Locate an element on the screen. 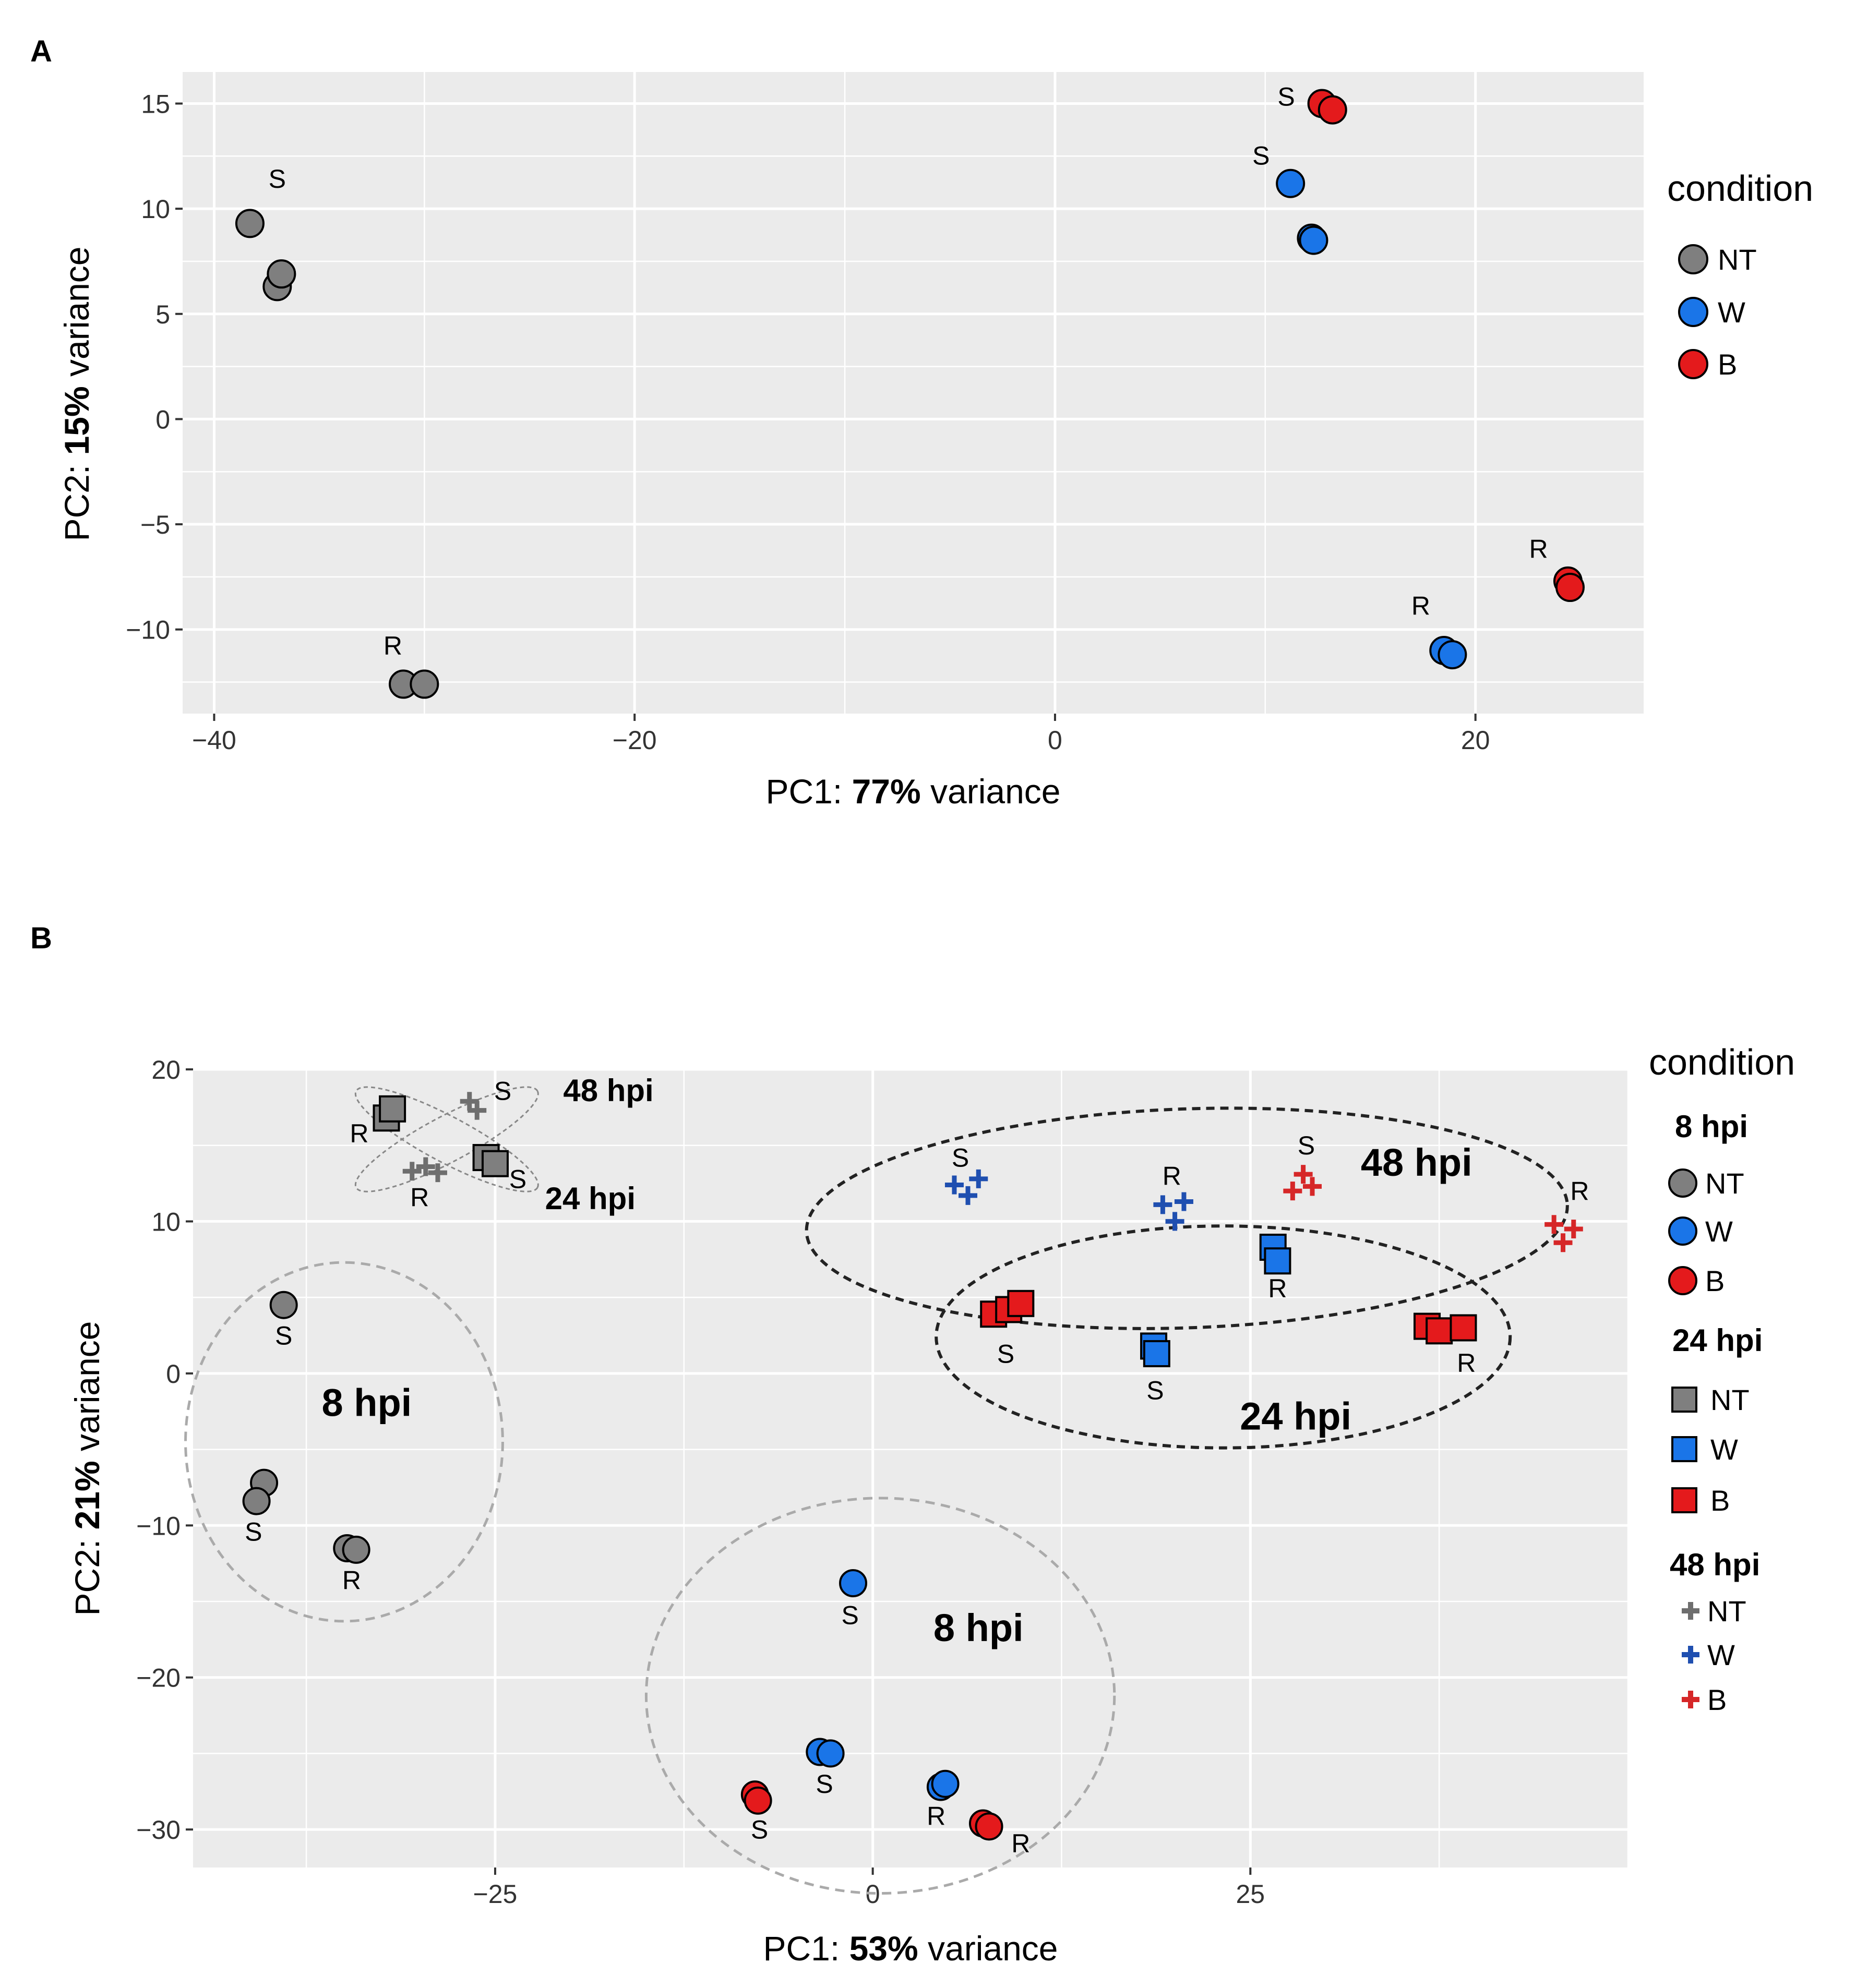  legend-b-48hpi-nt-label: NT is located at coordinates (1726, 1611).